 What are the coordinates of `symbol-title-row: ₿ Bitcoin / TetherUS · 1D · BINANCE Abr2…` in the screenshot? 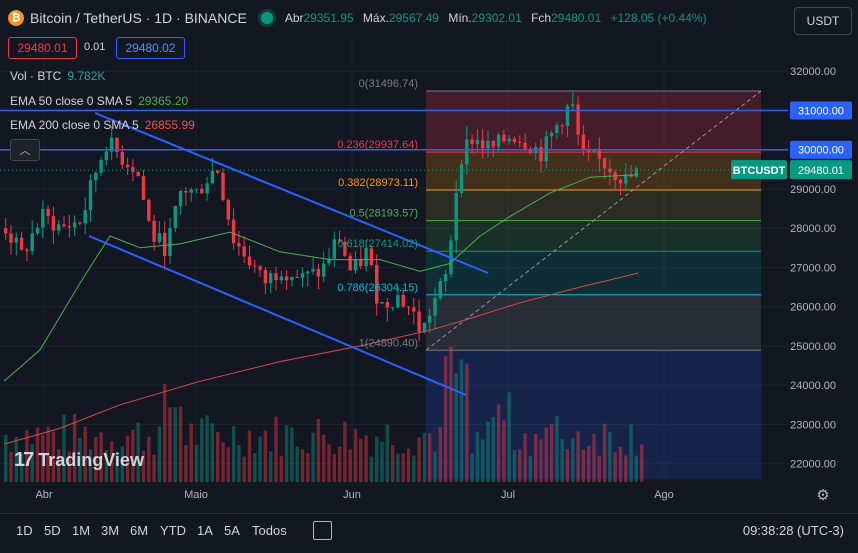 It's located at (360, 18).